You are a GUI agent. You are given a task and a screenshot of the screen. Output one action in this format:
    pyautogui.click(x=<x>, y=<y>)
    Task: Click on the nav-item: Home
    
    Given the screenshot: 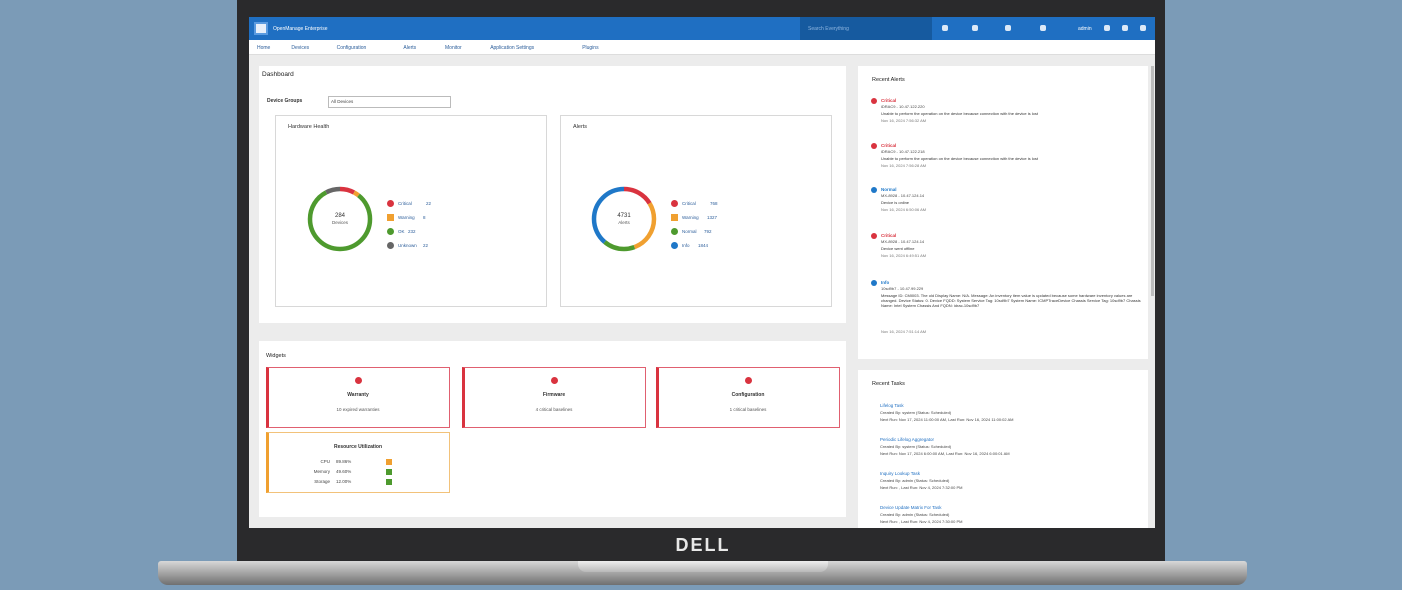 What is the action you would take?
    pyautogui.click(x=264, y=48)
    